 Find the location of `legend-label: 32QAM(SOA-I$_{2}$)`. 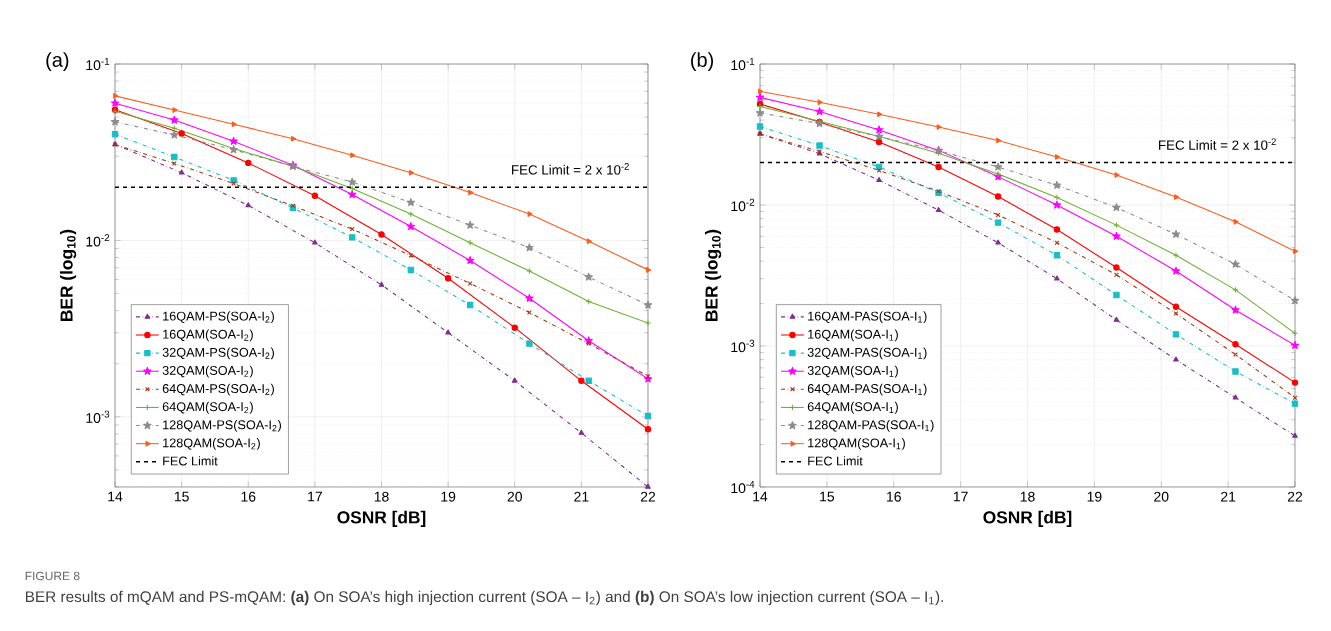

legend-label: 32QAM(SOA-I$_{2}$) is located at coordinates (207, 371).